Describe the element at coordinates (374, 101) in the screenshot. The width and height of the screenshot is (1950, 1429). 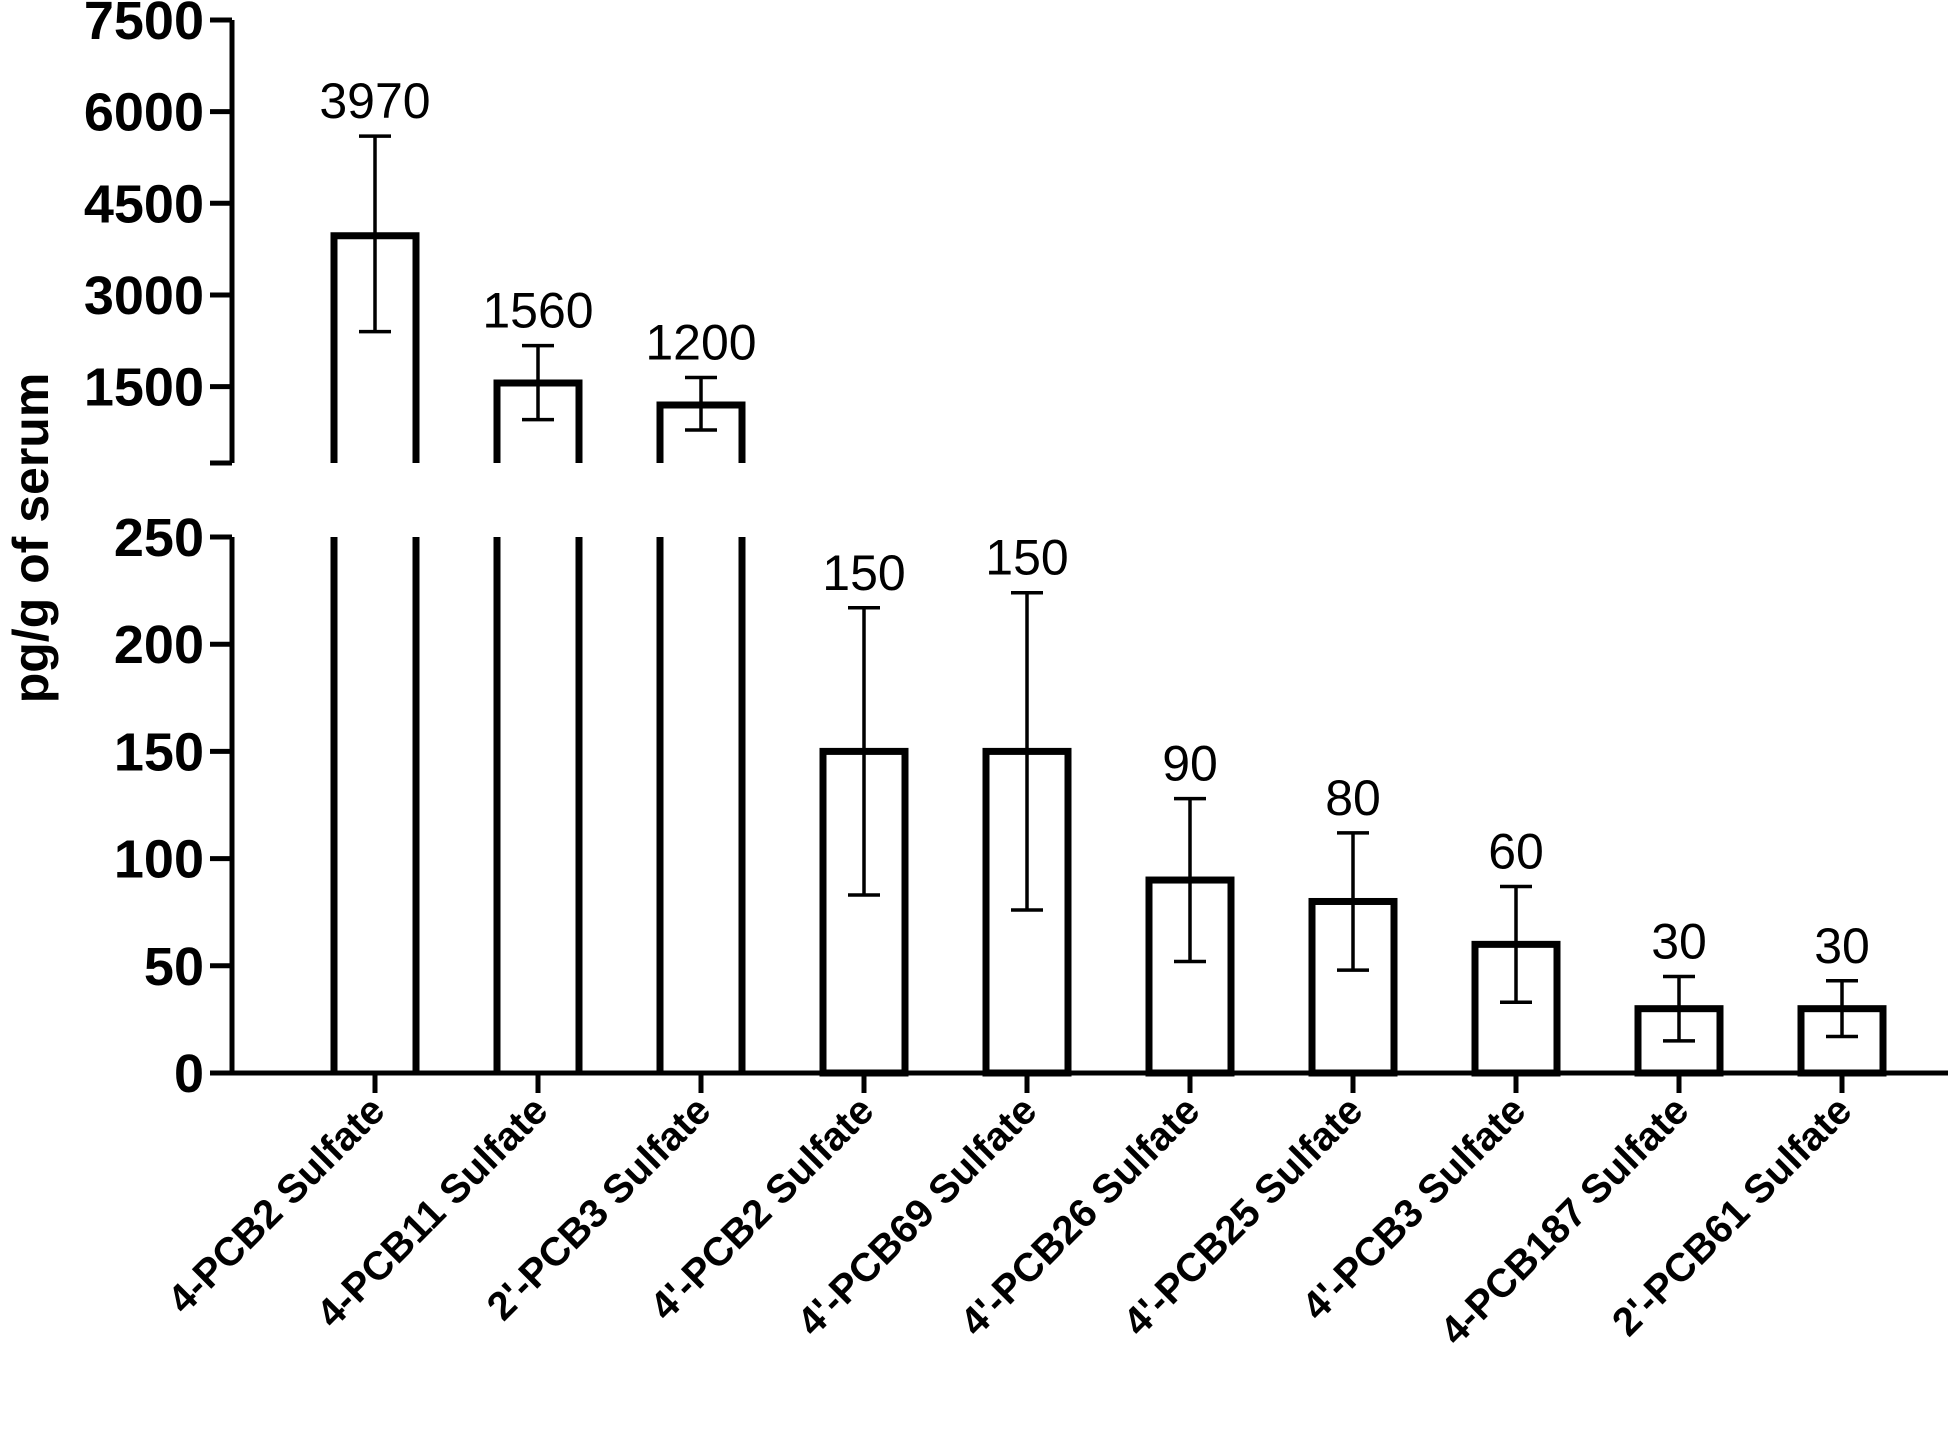
I see `data-label: 3970` at that location.